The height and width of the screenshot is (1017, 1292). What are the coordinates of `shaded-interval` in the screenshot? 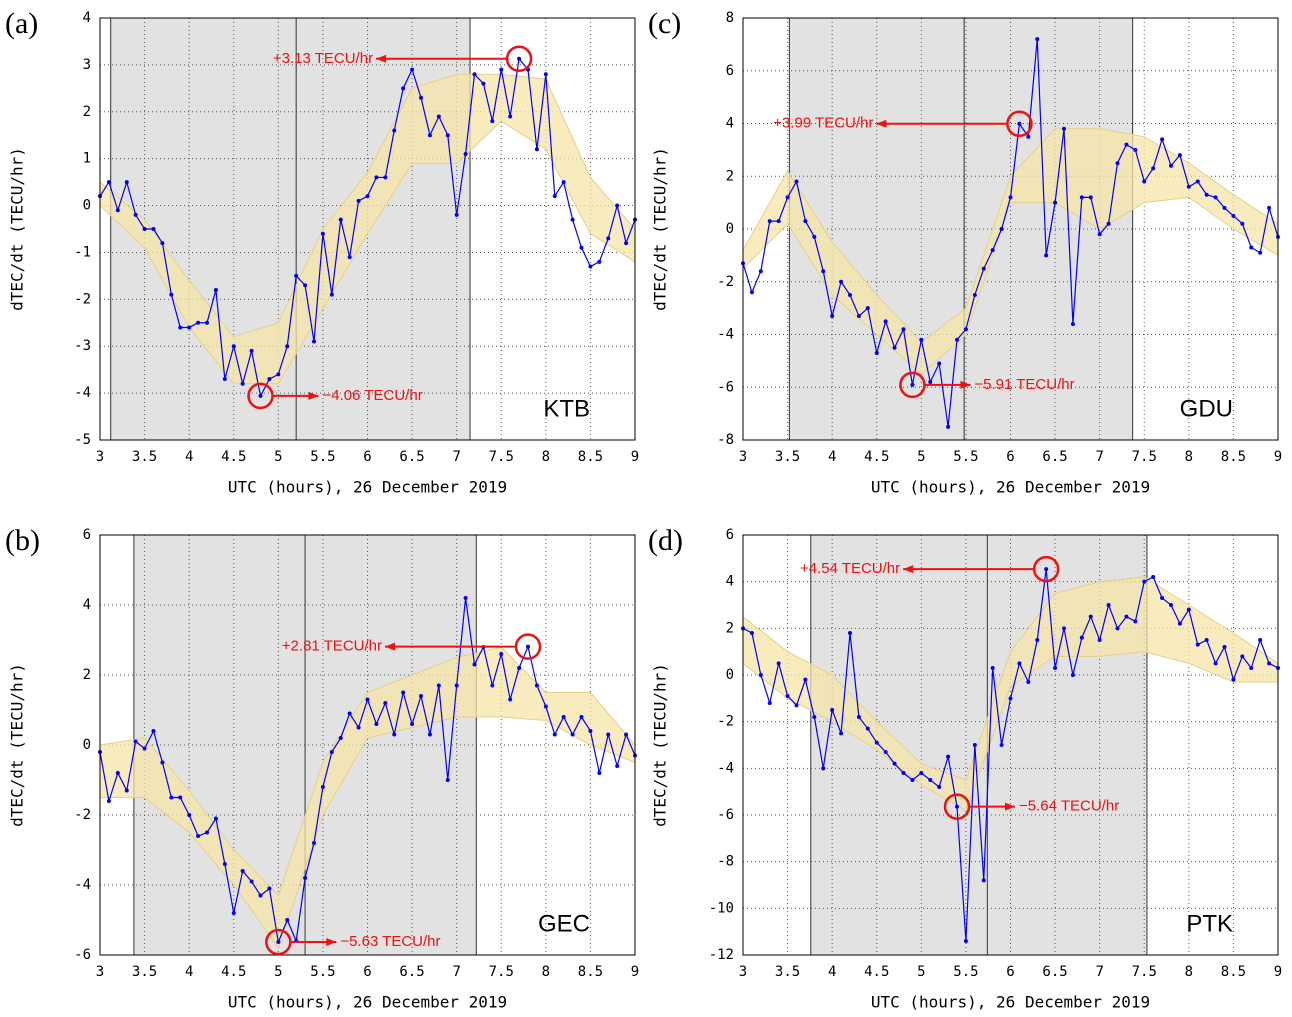 It's located at (290, 229).